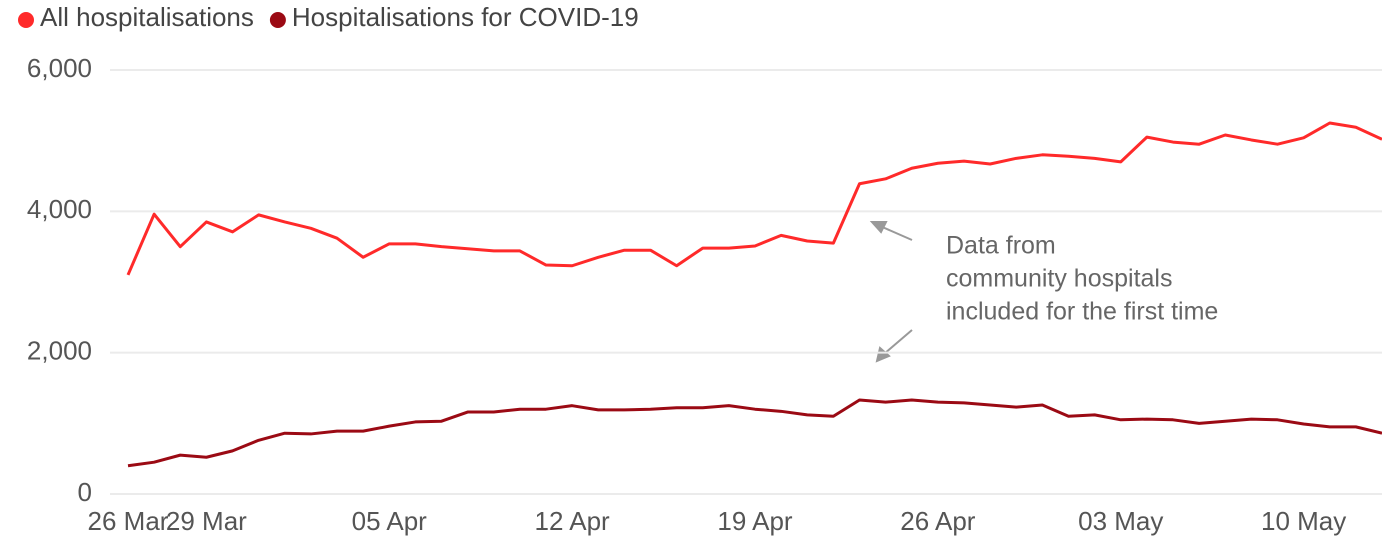 This screenshot has height=543, width=1382. Describe the element at coordinates (128, 521) in the screenshot. I see `x-tick-label: 26 Mar` at that location.